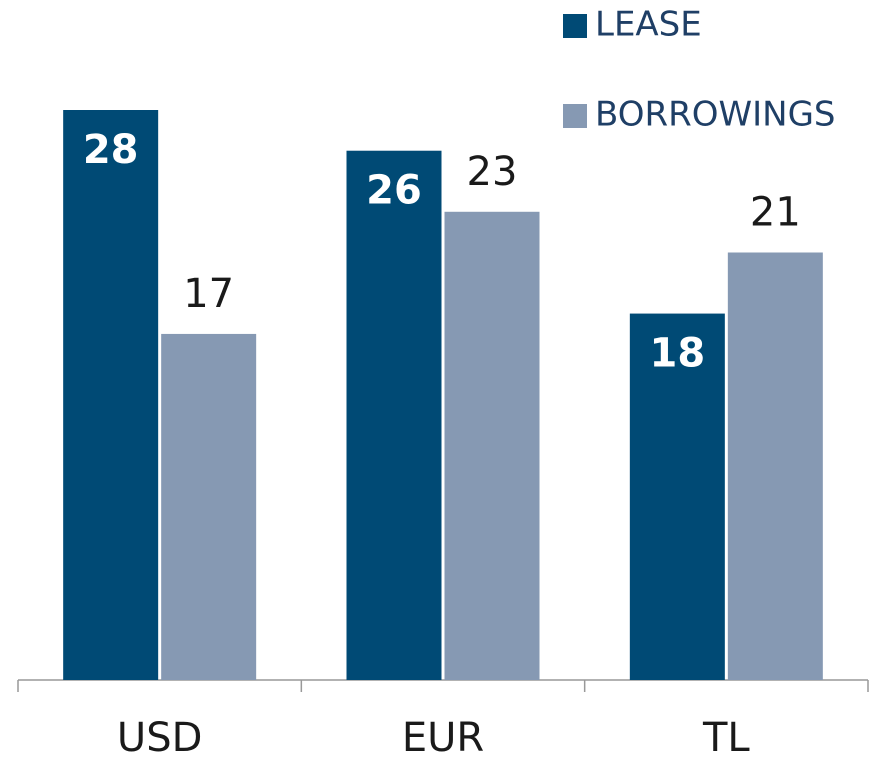  What do you see at coordinates (775, 213) in the screenshot?
I see `value-label: 21` at bounding box center [775, 213].